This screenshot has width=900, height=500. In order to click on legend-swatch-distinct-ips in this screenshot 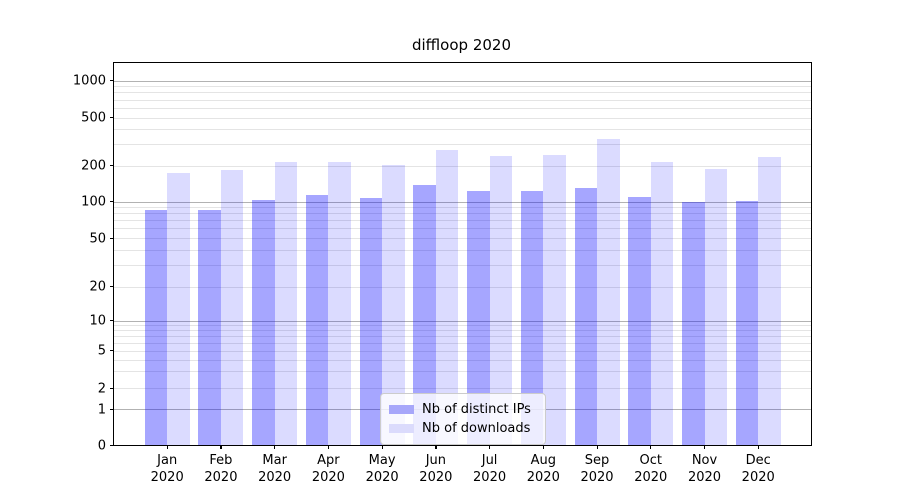, I will do `click(401, 409)`.